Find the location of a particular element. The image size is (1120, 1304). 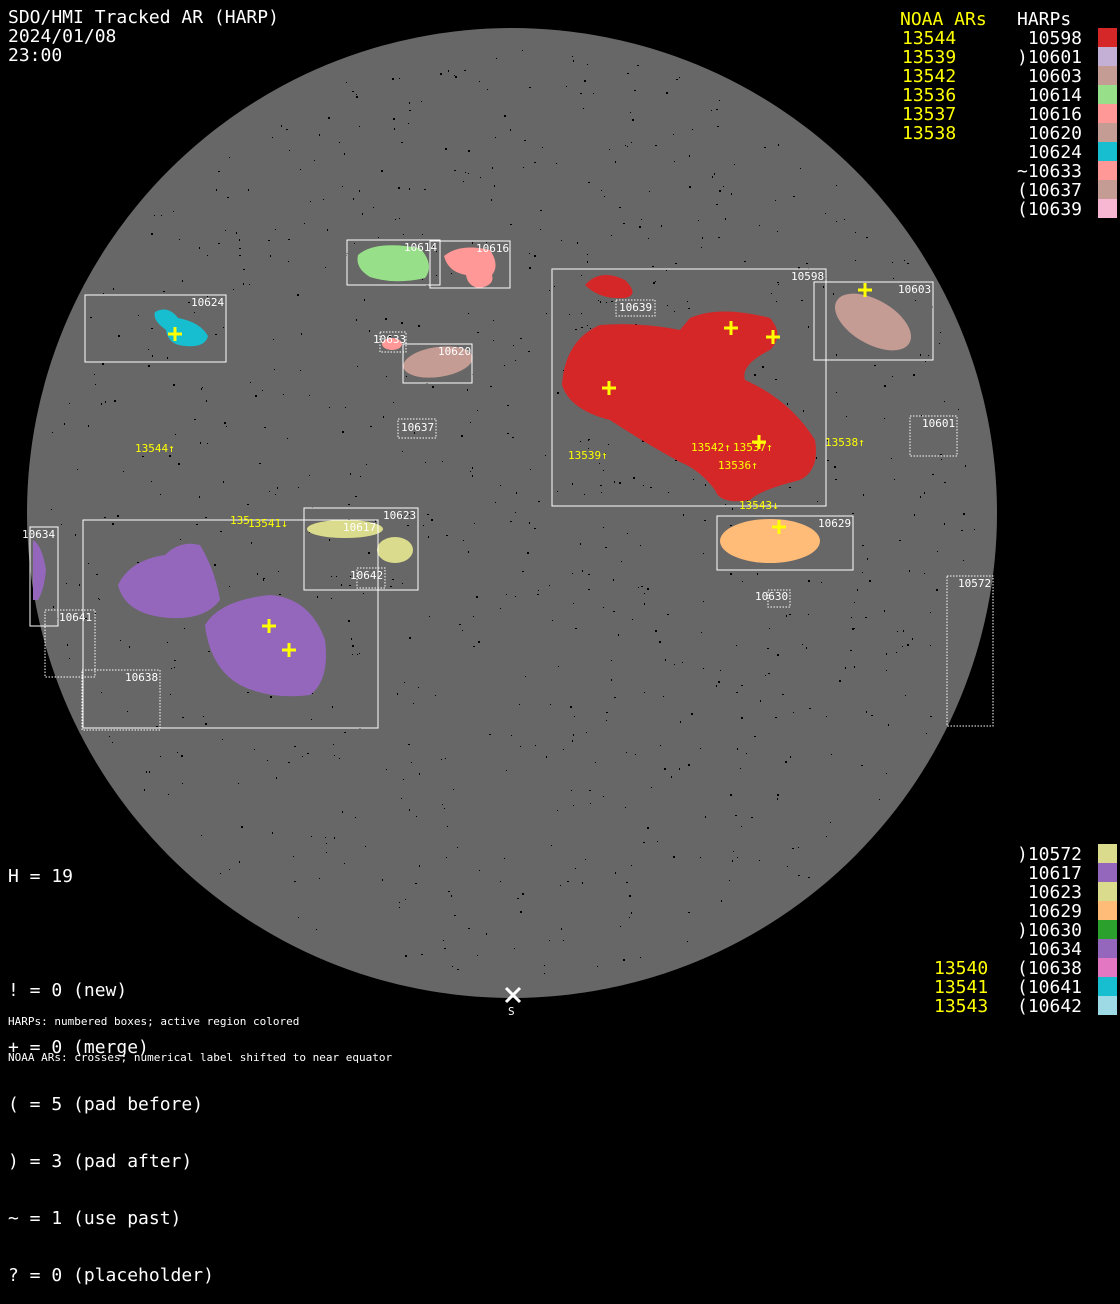

harp-label: 10629 is located at coordinates (834, 523).